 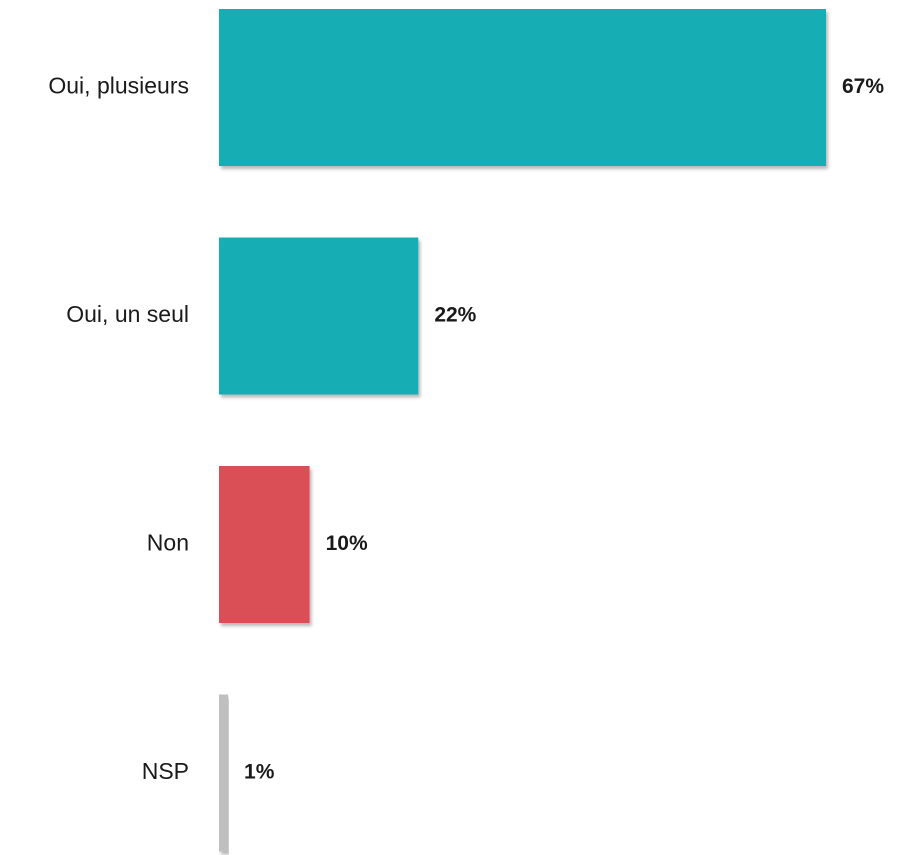 I want to click on category-label-0: Oui, plusieurs, so click(x=118, y=86).